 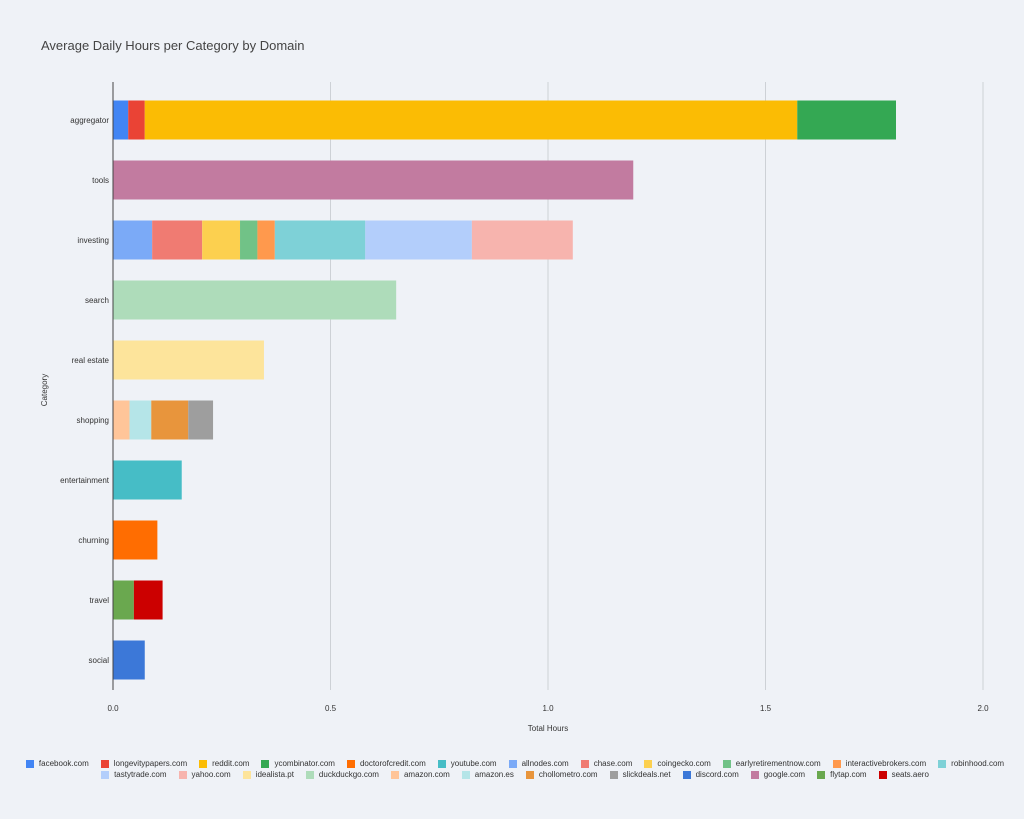 I want to click on legend-item: google.com, so click(x=778, y=774).